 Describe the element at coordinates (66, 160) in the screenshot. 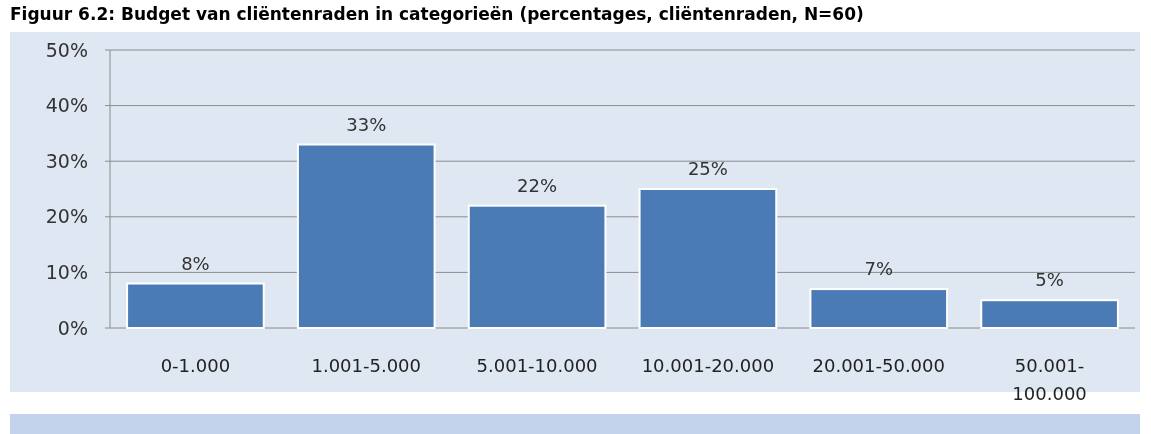

I see `y-tick-label: 30%` at that location.